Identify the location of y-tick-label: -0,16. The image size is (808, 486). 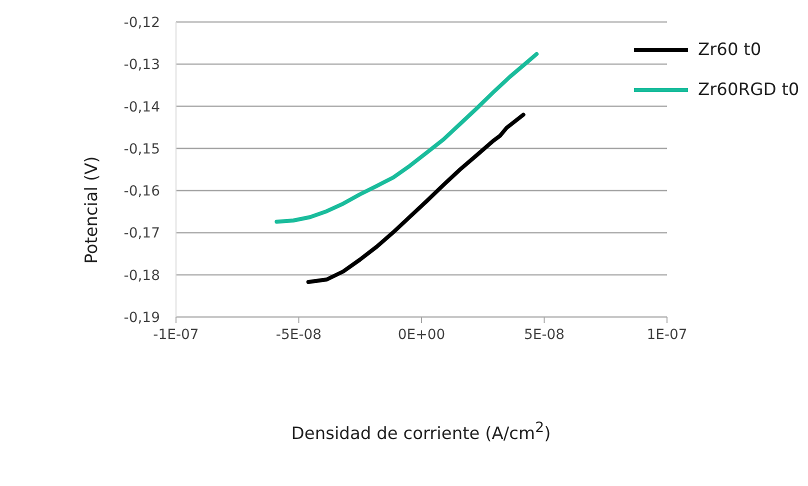
(142, 192).